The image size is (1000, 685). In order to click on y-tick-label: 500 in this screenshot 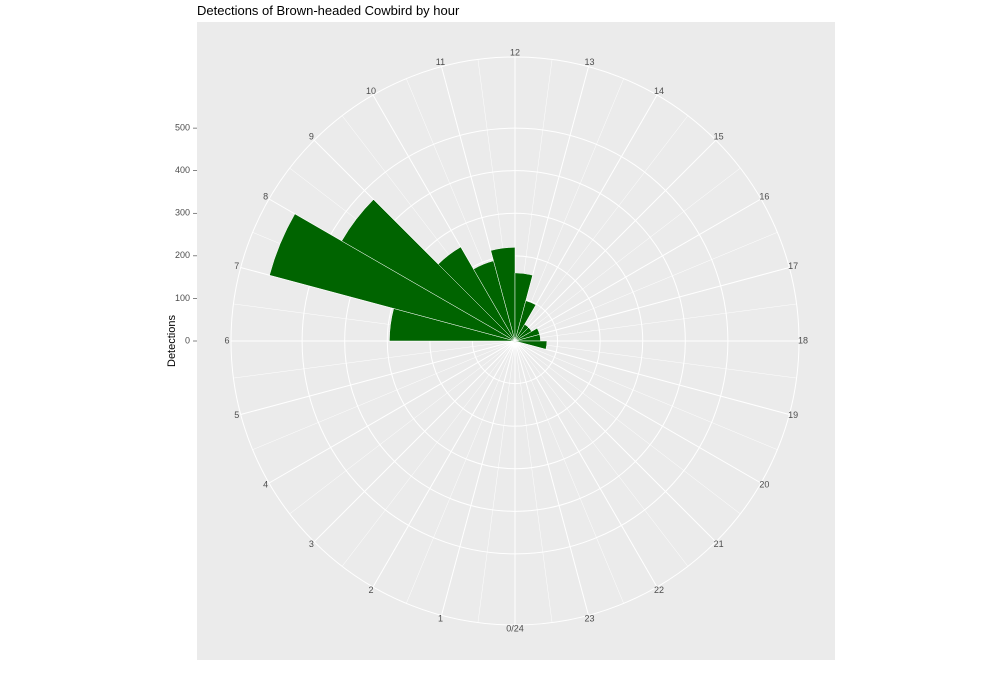, I will do `click(182, 127)`.